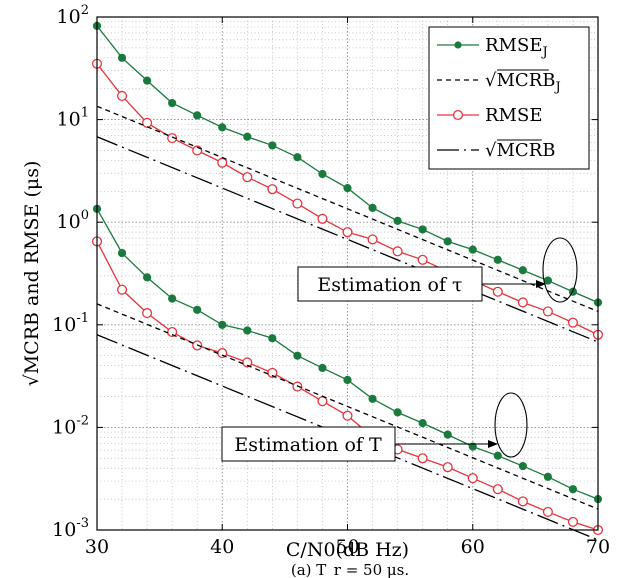 The width and height of the screenshot is (634, 578). What do you see at coordinates (560, 270) in the screenshot?
I see `annotation-ellipse-tau` at bounding box center [560, 270].